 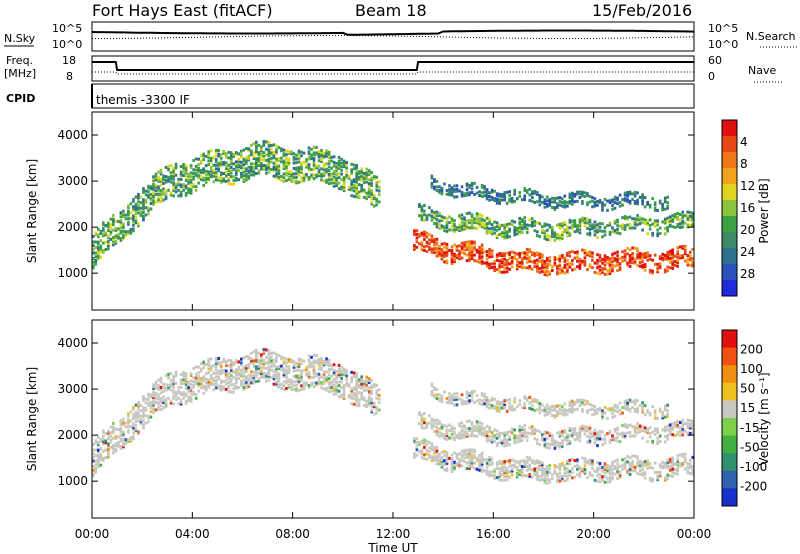 What do you see at coordinates (72, 389) in the screenshot?
I see `y-tick-label: 3000` at bounding box center [72, 389].